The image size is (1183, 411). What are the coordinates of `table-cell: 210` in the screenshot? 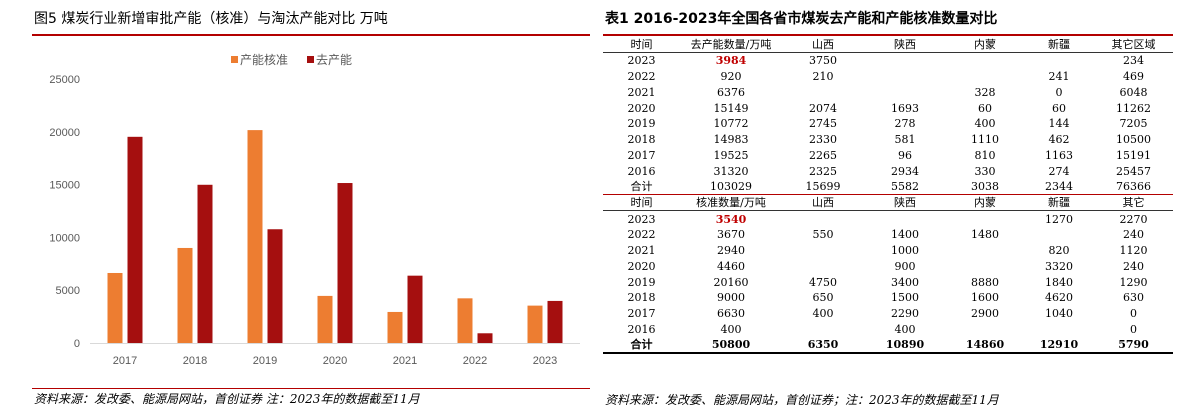 It's located at (823, 76).